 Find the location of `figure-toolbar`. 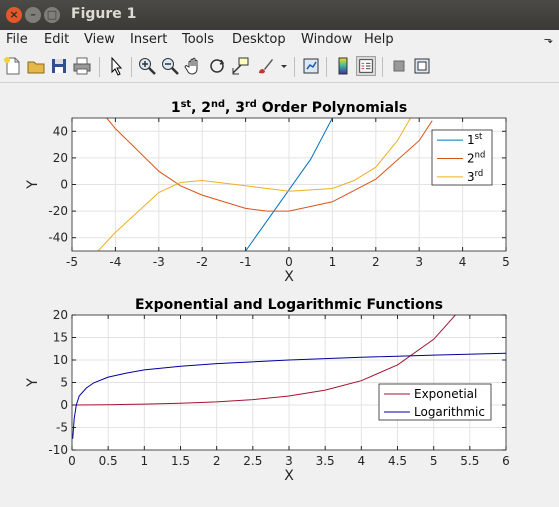

figure-toolbar is located at coordinates (279, 67).